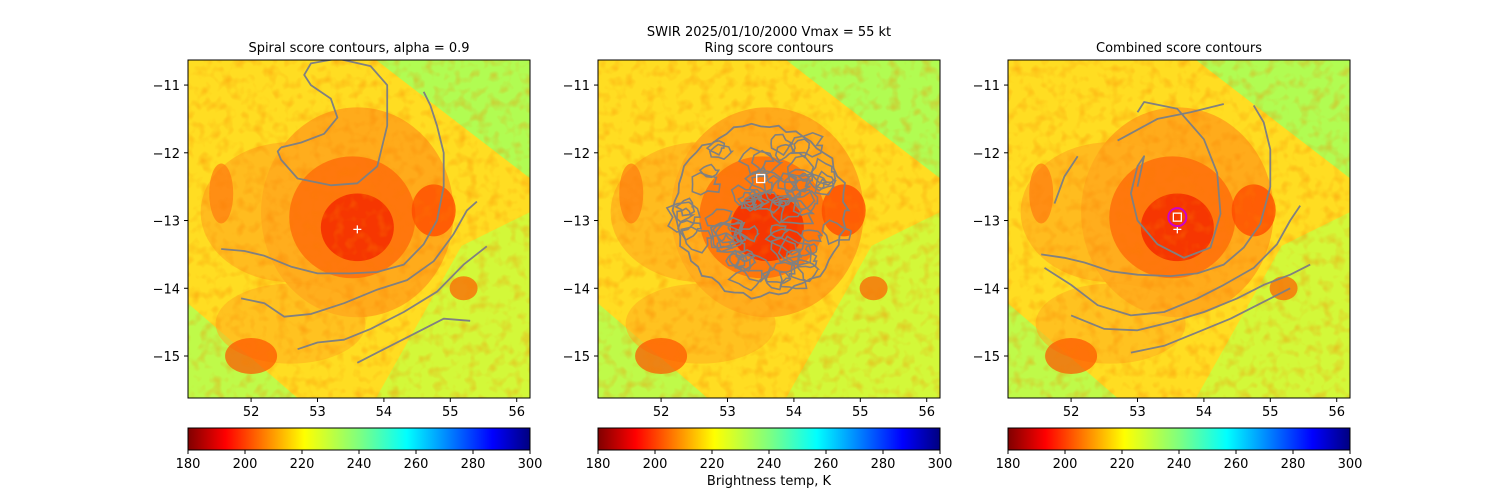  I want to click on figure-suptitle: SWIR 2025/01/10/2000 Vmax = 55 kt, so click(769, 32).